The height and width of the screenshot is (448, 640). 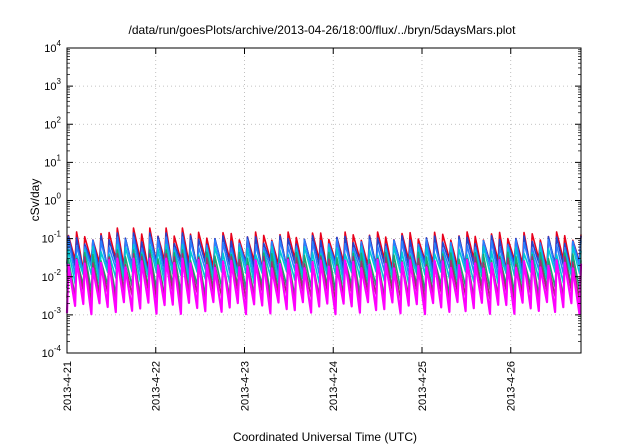 What do you see at coordinates (52, 161) in the screenshot?
I see `y-tick-label: 10¹` at bounding box center [52, 161].